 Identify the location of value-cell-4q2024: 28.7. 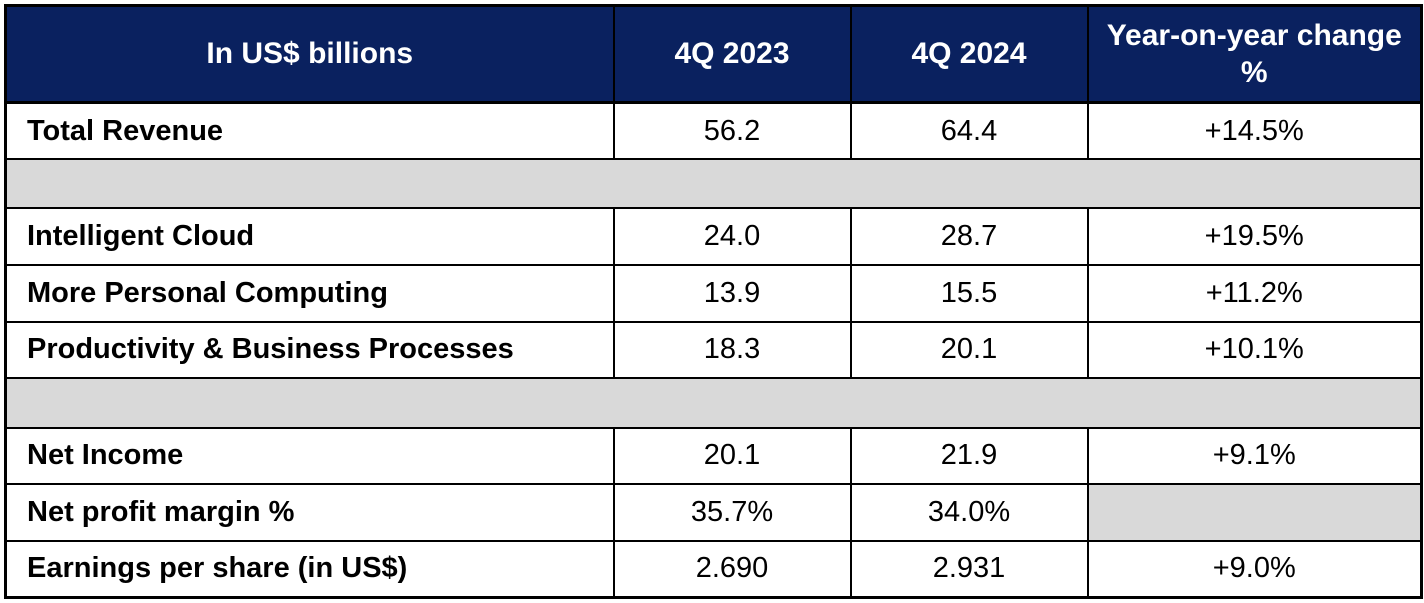
(969, 237).